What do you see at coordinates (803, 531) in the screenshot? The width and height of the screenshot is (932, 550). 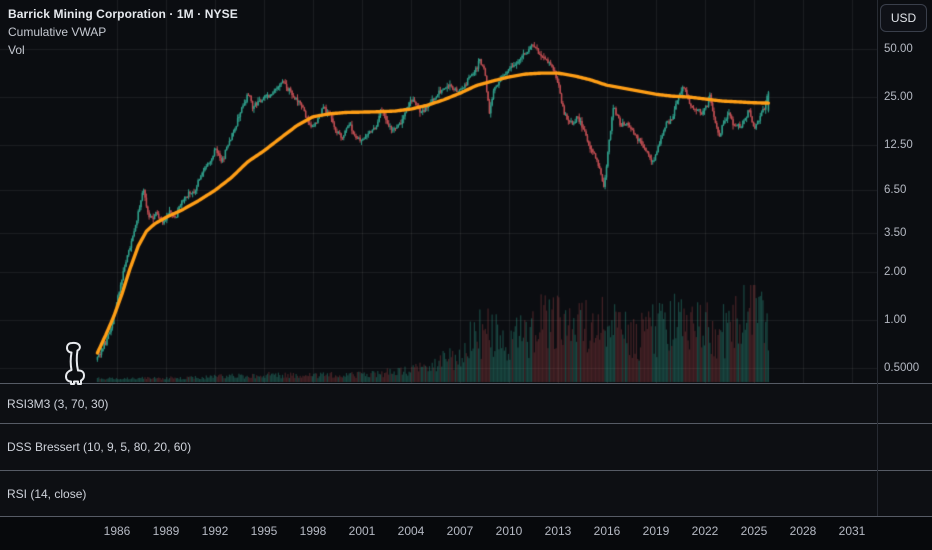 I see `time-tick-label: 2028` at bounding box center [803, 531].